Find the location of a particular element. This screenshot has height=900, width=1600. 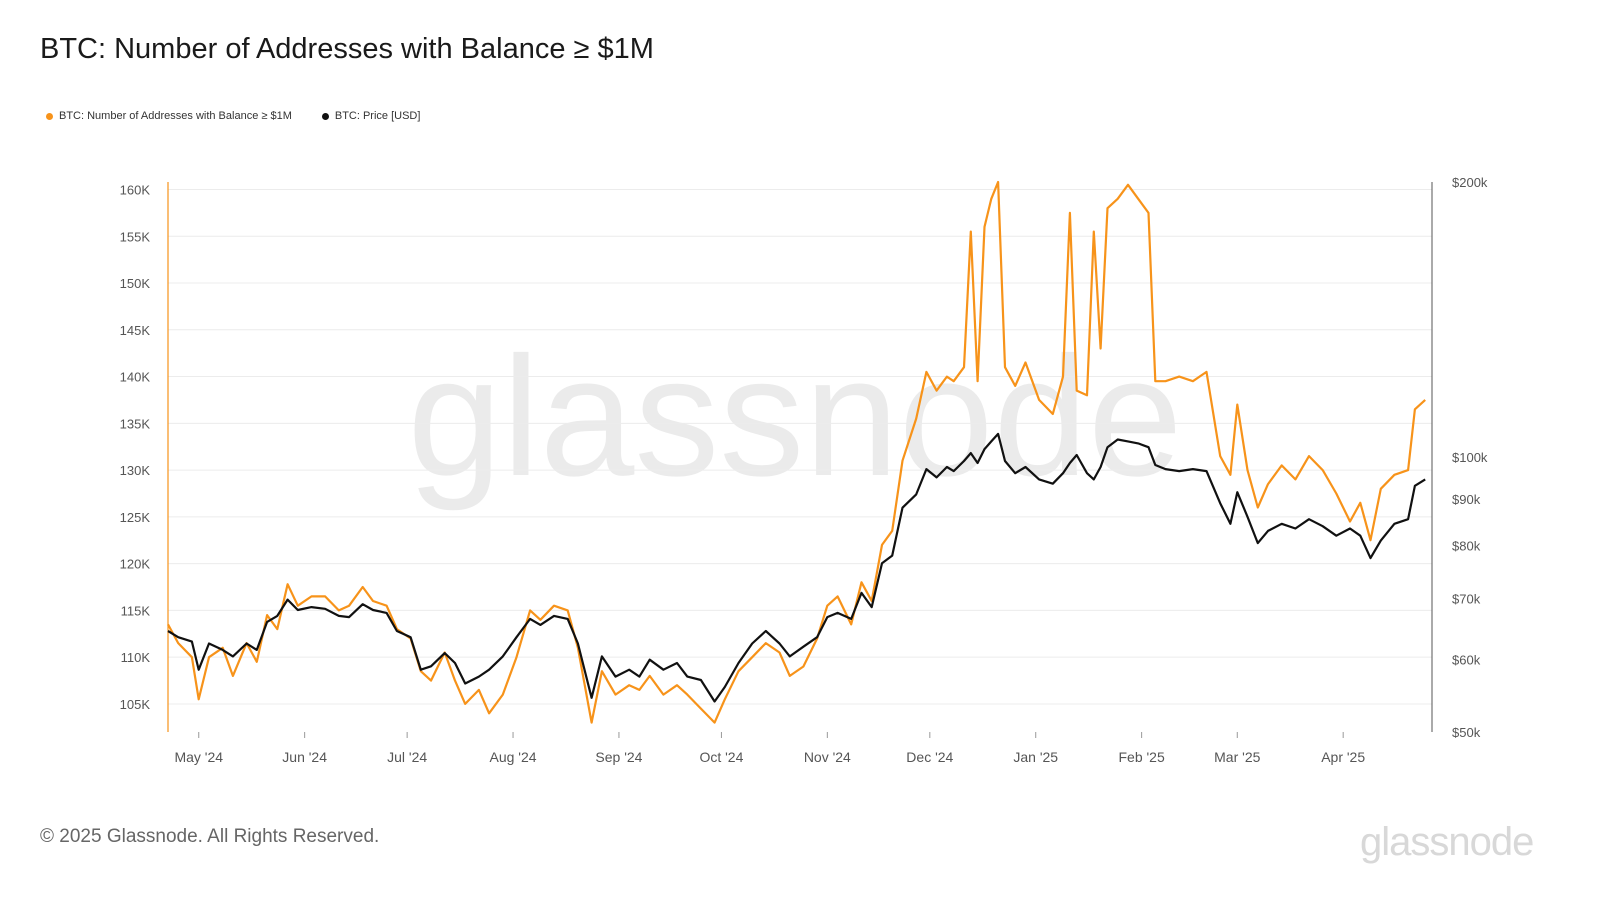

left-tick-label: 130K is located at coordinates (135, 470).